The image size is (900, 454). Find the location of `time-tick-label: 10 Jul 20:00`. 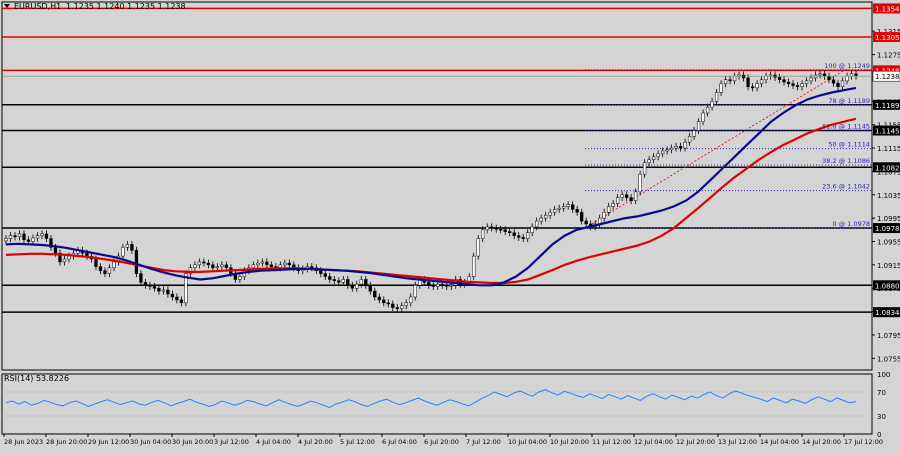

time-tick-label: 10 Jul 20:00 is located at coordinates (569, 442).